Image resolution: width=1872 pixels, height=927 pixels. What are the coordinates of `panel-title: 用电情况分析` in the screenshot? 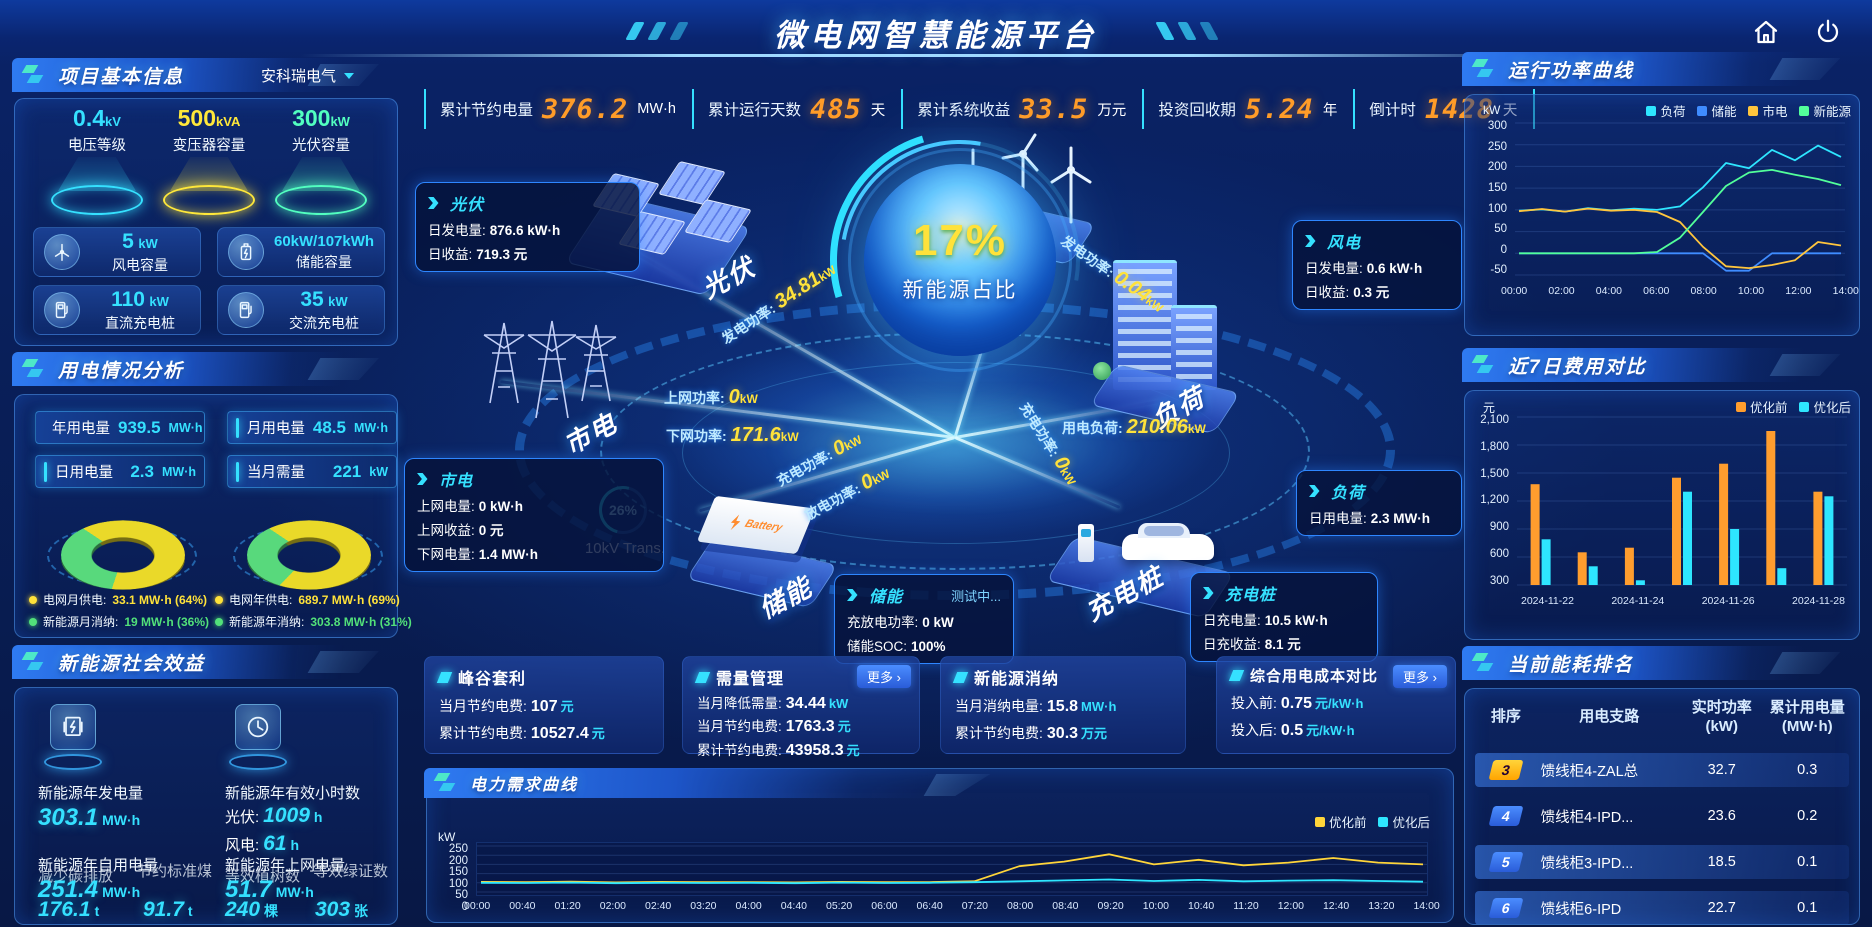 It's located at (121, 371).